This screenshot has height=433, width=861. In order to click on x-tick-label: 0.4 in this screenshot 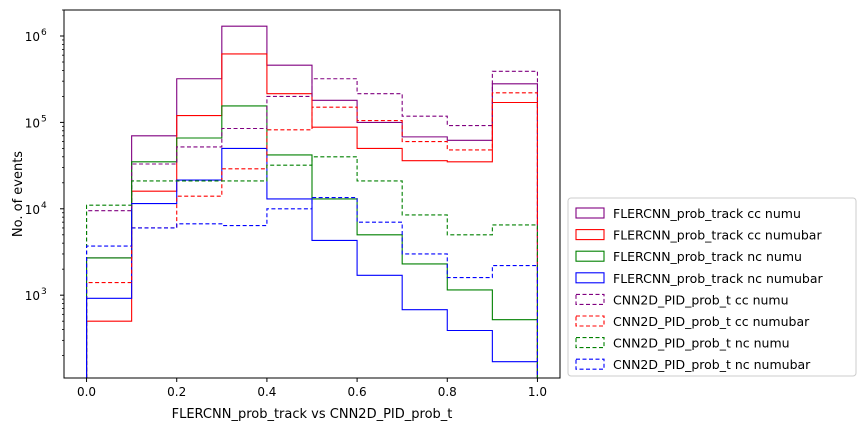, I will do `click(266, 392)`.